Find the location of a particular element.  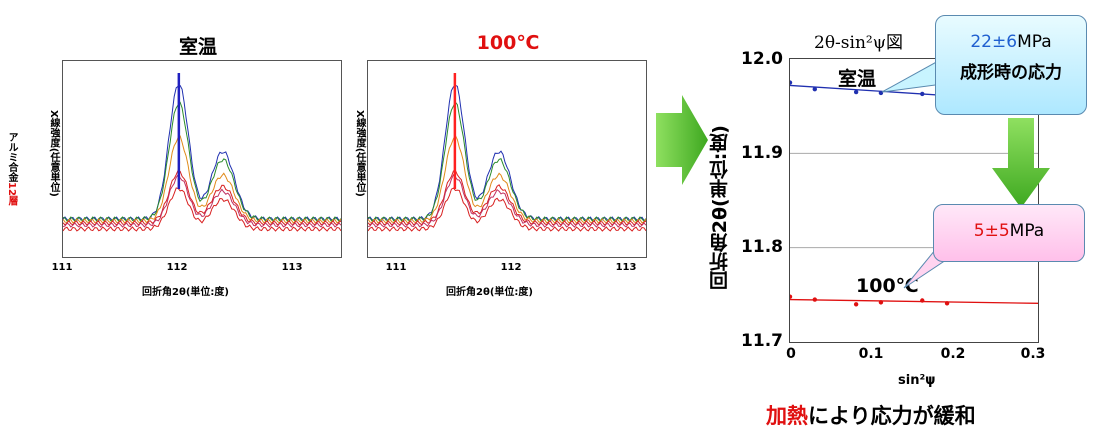

panel-title-100c: 100℃ is located at coordinates (508, 43).